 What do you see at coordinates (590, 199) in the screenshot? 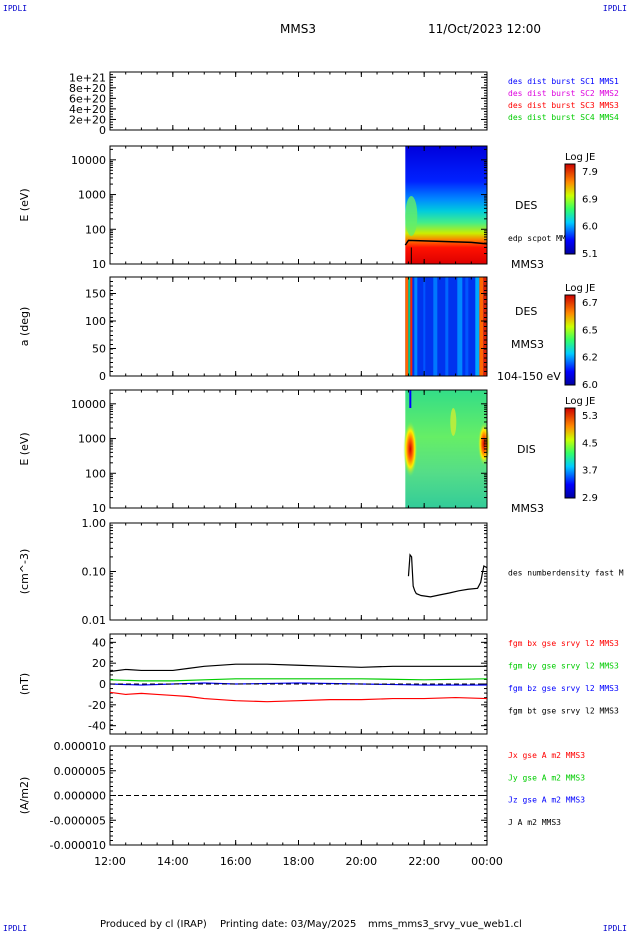
I see `colorbar-tick: 6.9` at bounding box center [590, 199].